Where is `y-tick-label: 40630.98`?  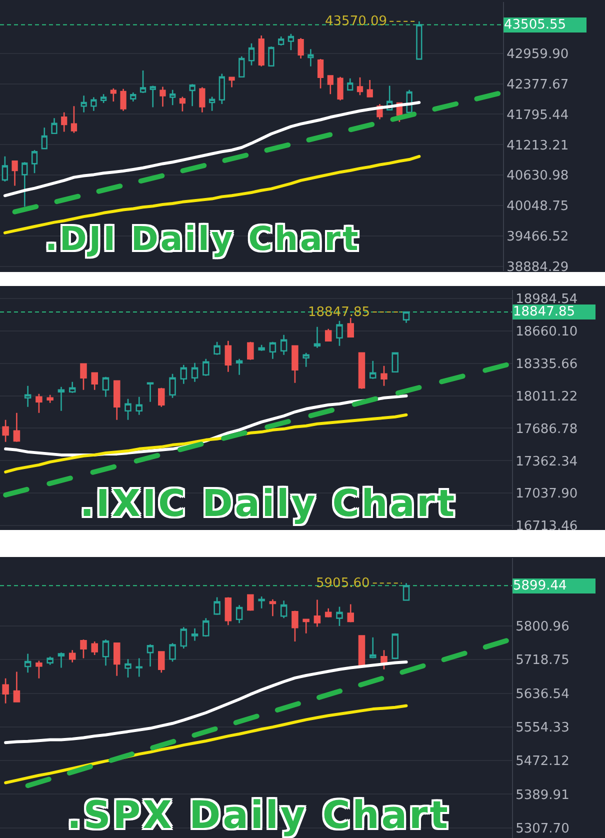 y-tick-label: 40630.98 is located at coordinates (537, 176).